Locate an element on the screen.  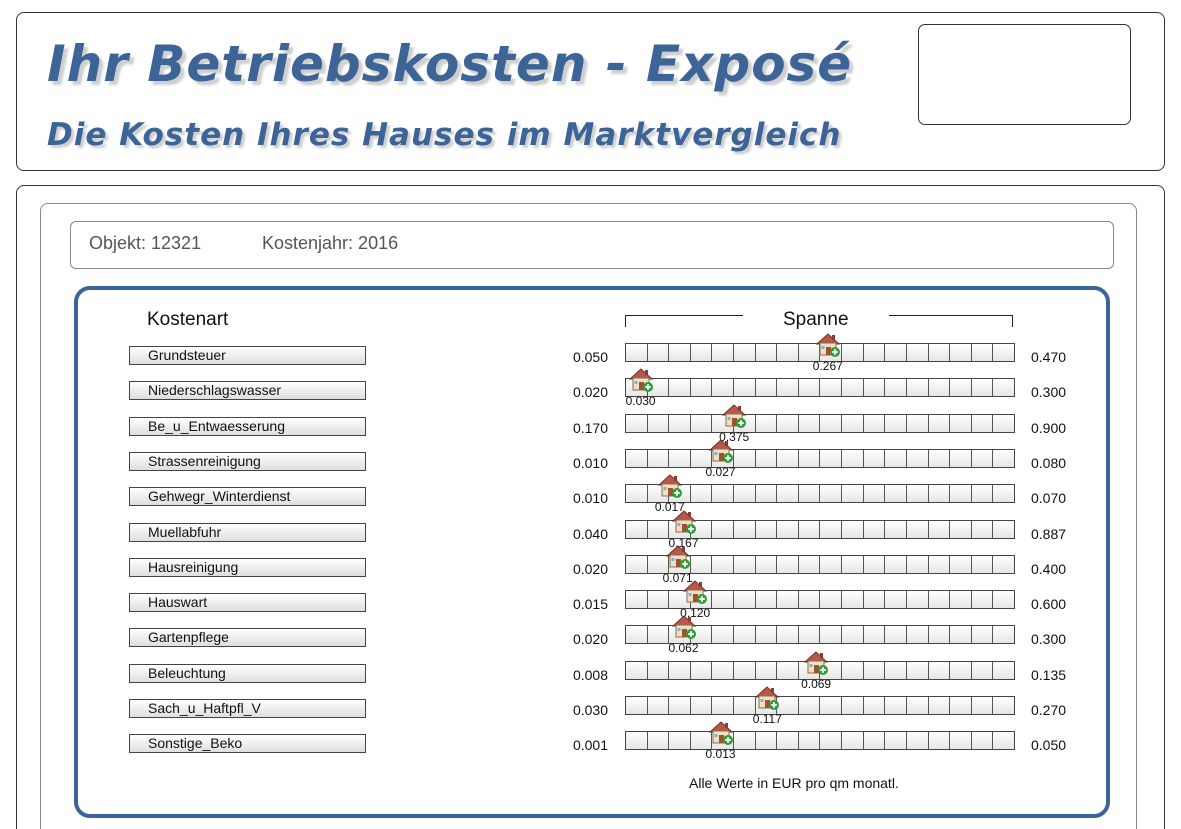
cost-row: Strassenreinigung 0.010 0.080 0.027 is located at coordinates (592, 460).